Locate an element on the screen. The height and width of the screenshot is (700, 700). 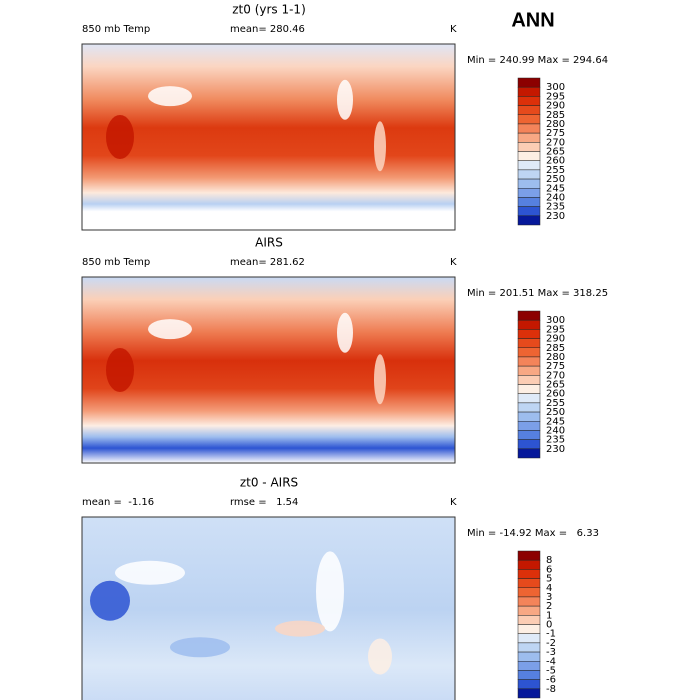
colorbar-label: -2 is located at coordinates (551, 643).